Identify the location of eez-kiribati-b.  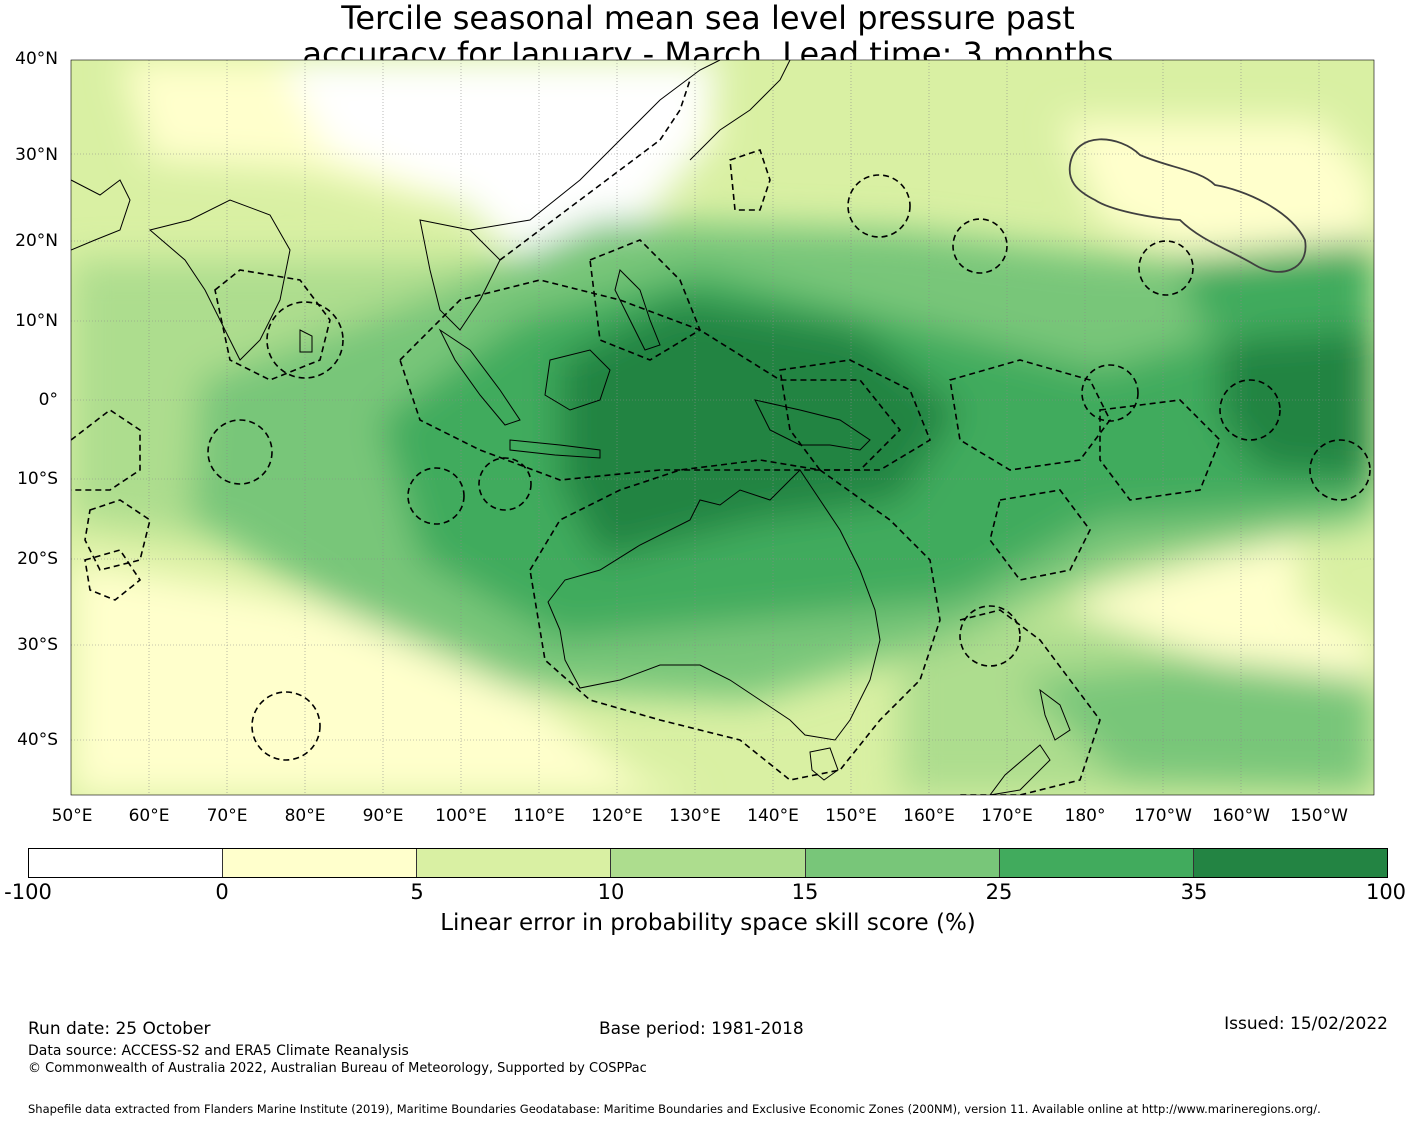
(1250, 410).